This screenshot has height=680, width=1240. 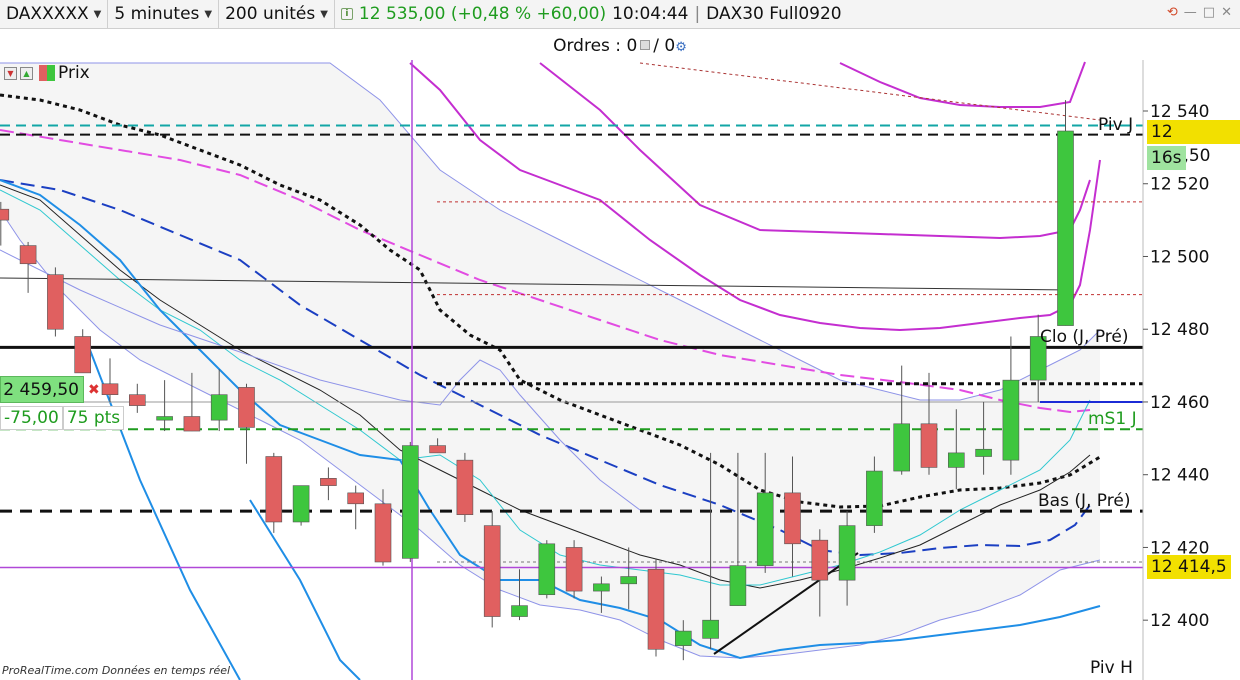 What do you see at coordinates (93, 418) in the screenshot?
I see `alert-pts: 75 pts` at bounding box center [93, 418].